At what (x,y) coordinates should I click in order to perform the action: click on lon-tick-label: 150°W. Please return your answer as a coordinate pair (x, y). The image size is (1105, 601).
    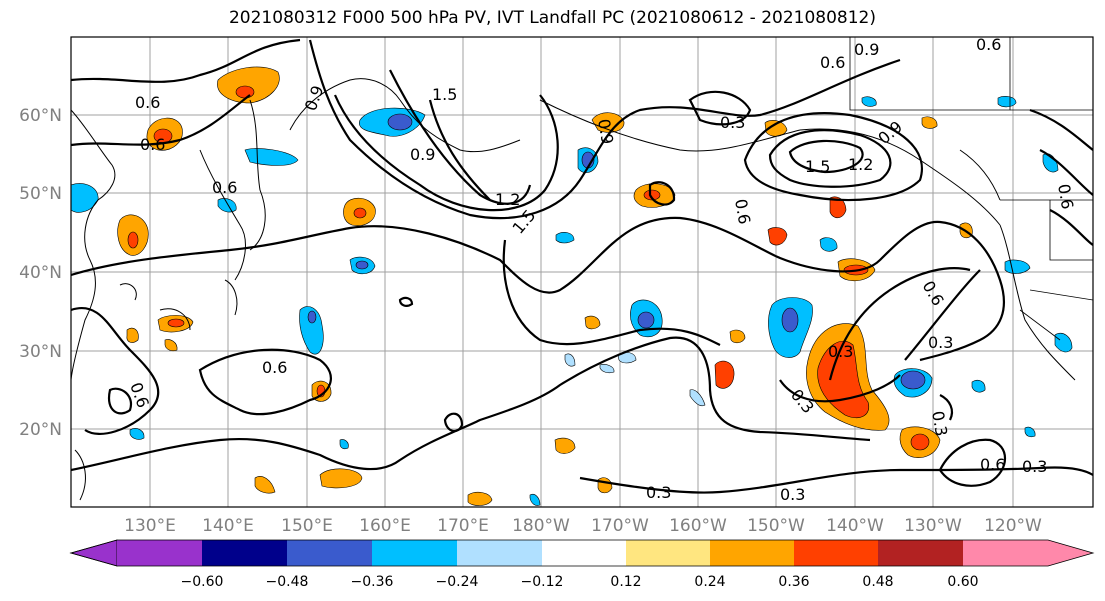
    Looking at the image, I should click on (776, 526).